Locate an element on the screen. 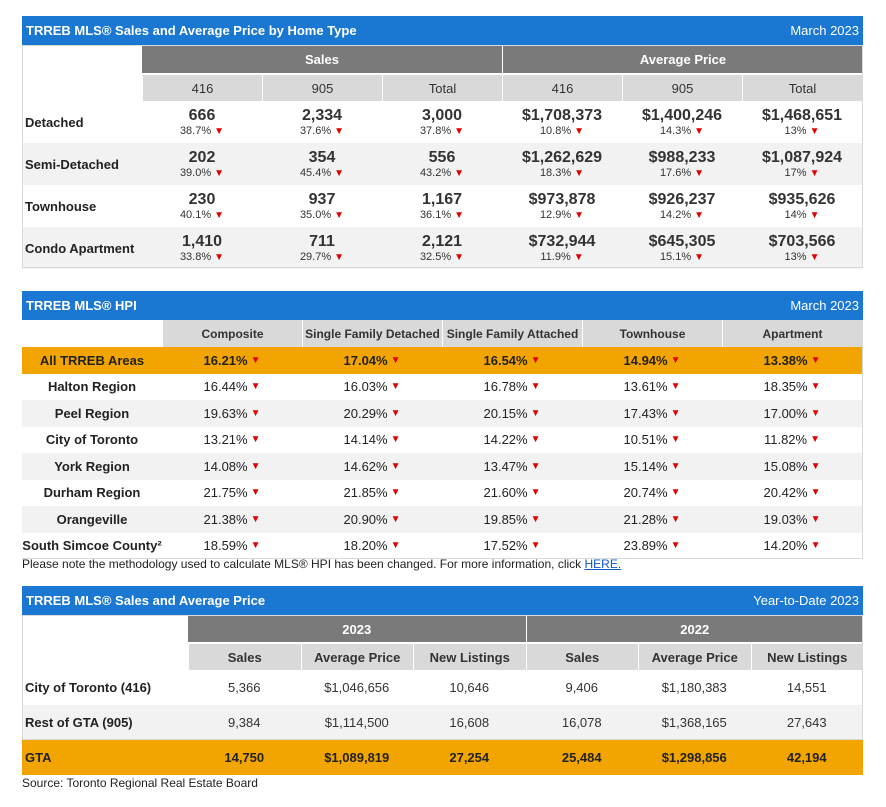 This screenshot has height=807, width=886. table3-date: Year-to-Date 2023 is located at coordinates (806, 600).